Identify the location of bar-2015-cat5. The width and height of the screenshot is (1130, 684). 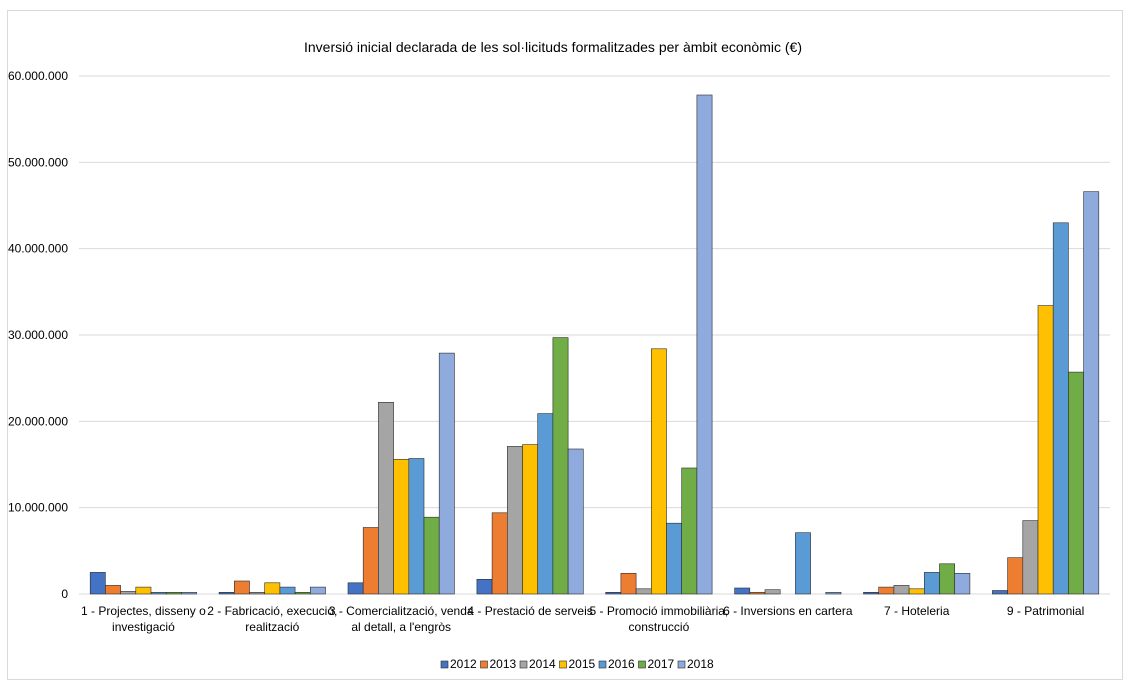
(658, 471).